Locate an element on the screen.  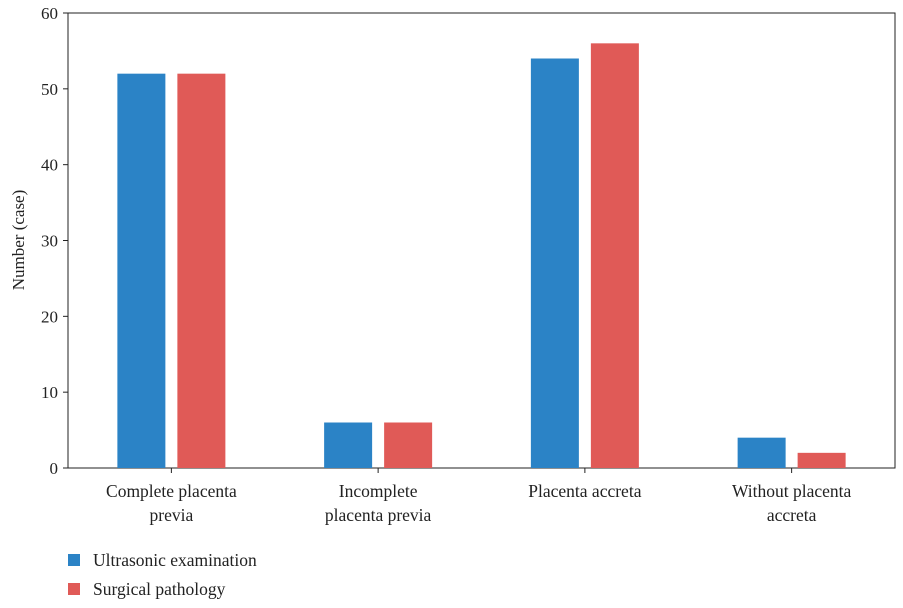
x-category-label-0-1: previa is located at coordinates (172, 515).